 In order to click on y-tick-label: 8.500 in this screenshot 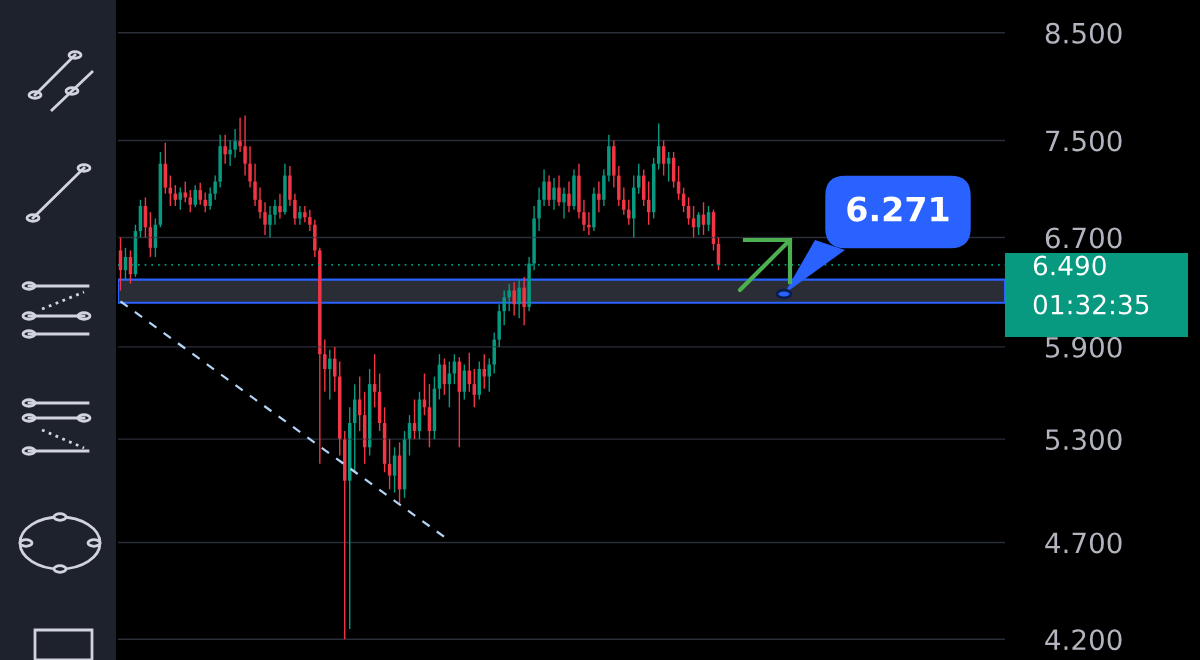, I will do `click(1083, 33)`.